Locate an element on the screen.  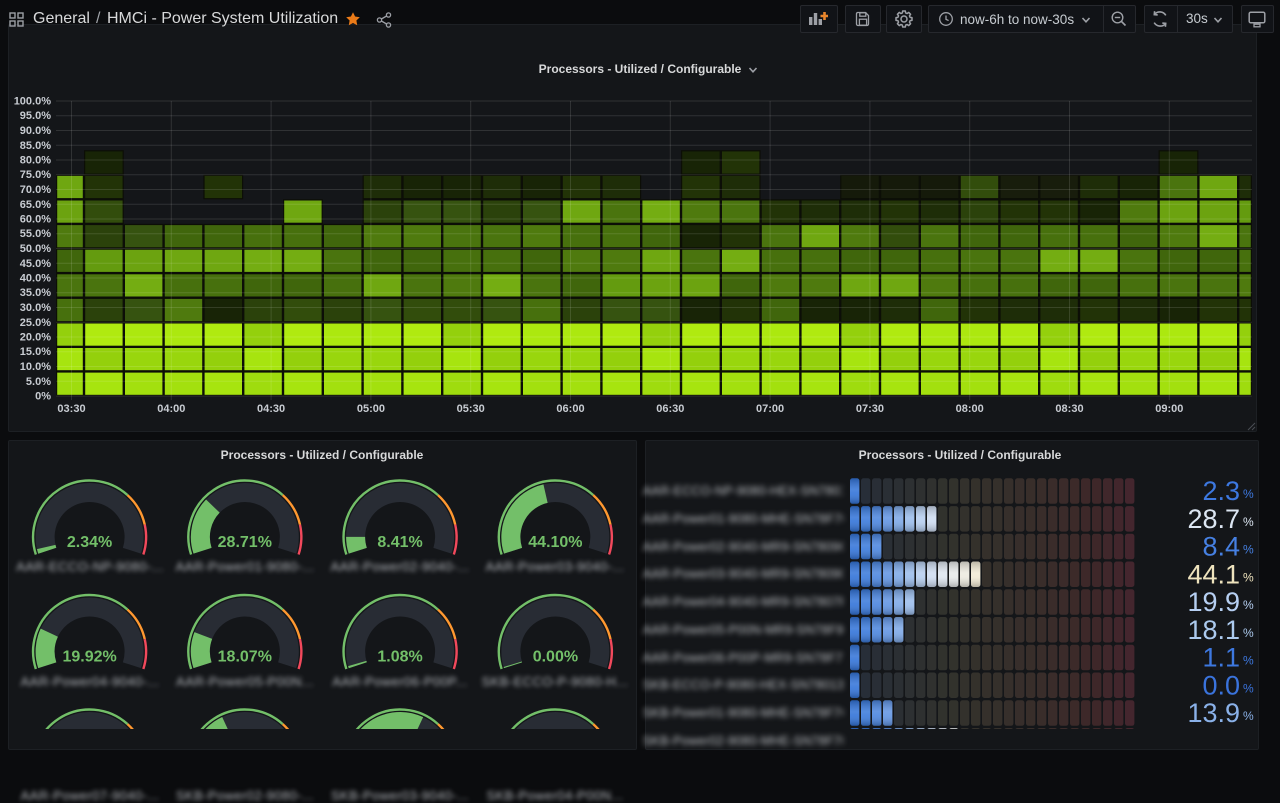
svg-text: 28.71% is located at coordinates (245, 542).